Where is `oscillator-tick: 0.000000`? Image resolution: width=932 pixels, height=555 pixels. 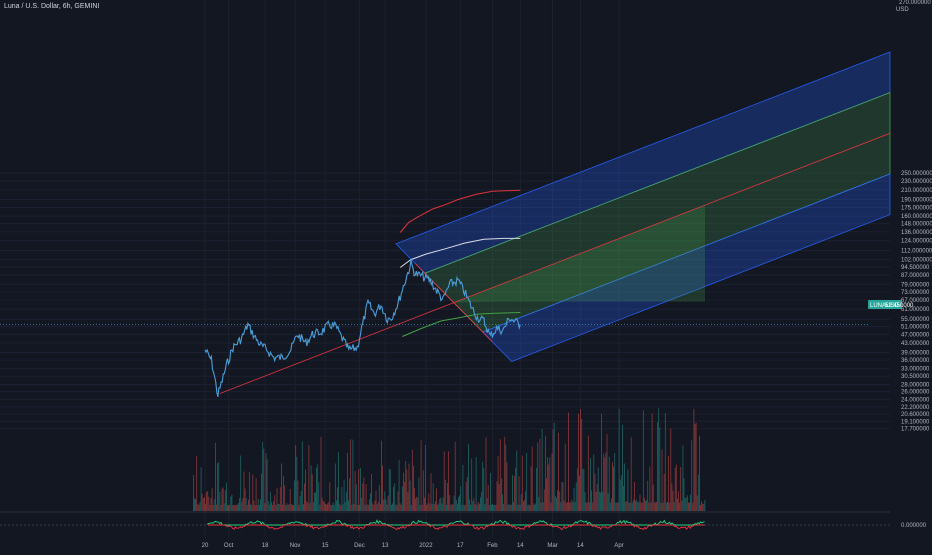 oscillator-tick: 0.000000 is located at coordinates (914, 526).